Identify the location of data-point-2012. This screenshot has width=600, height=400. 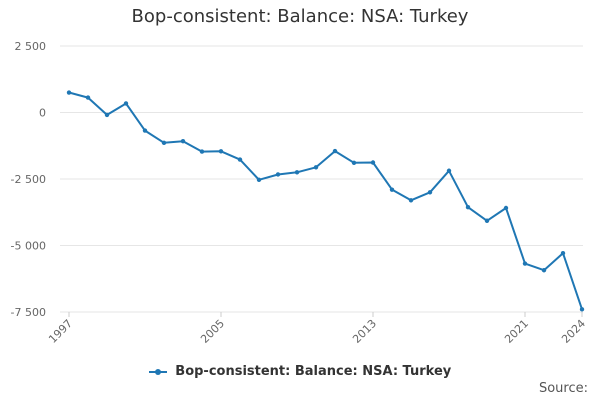
(354, 162).